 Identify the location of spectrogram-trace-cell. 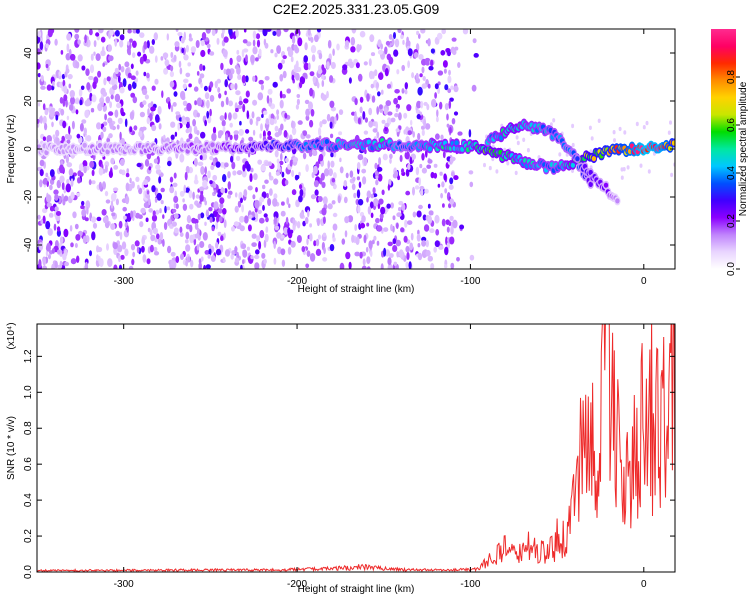
(456, 143).